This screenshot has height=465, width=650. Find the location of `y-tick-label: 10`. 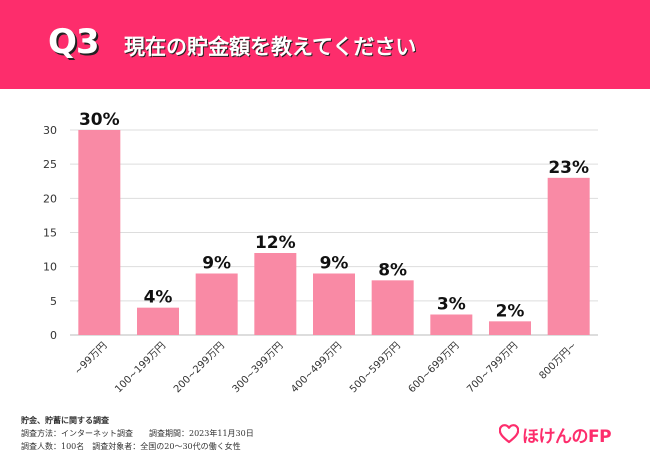

y-tick-label: 10 is located at coordinates (50, 267).